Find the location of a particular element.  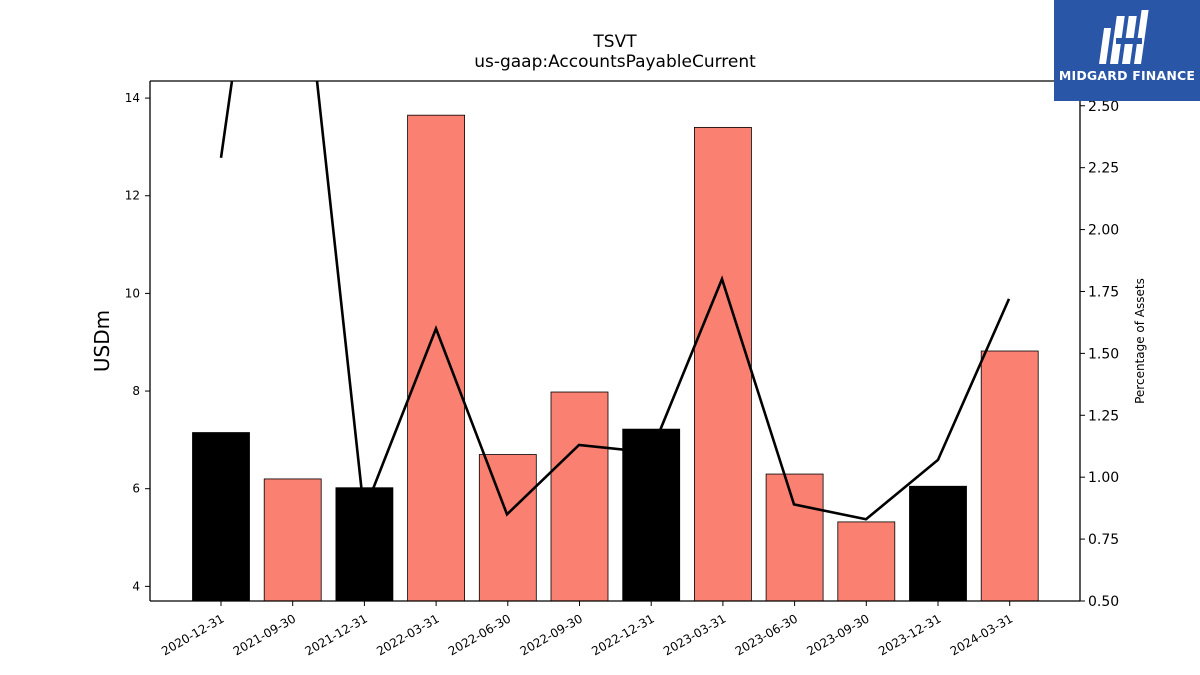

ytick-label-10: 10 is located at coordinates (132, 293).